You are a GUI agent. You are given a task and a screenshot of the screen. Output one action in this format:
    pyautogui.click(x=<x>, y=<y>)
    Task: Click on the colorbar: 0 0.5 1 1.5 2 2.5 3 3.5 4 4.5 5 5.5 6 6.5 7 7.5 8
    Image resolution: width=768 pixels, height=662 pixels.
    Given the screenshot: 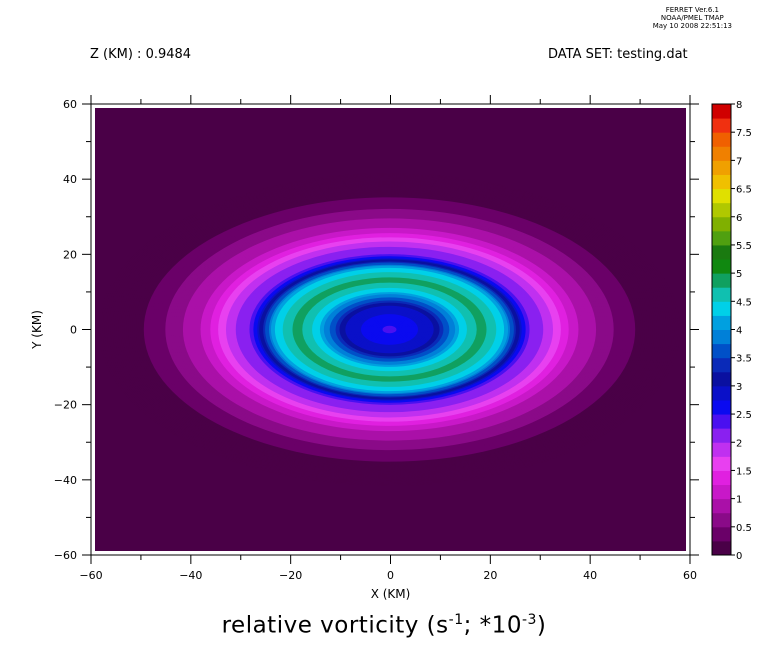 What is the action you would take?
    pyautogui.click(x=731, y=331)
    